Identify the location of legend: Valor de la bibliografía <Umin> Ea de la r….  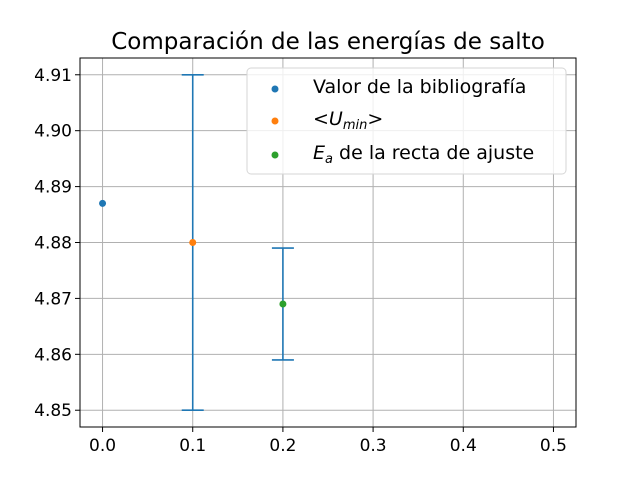
(406, 121).